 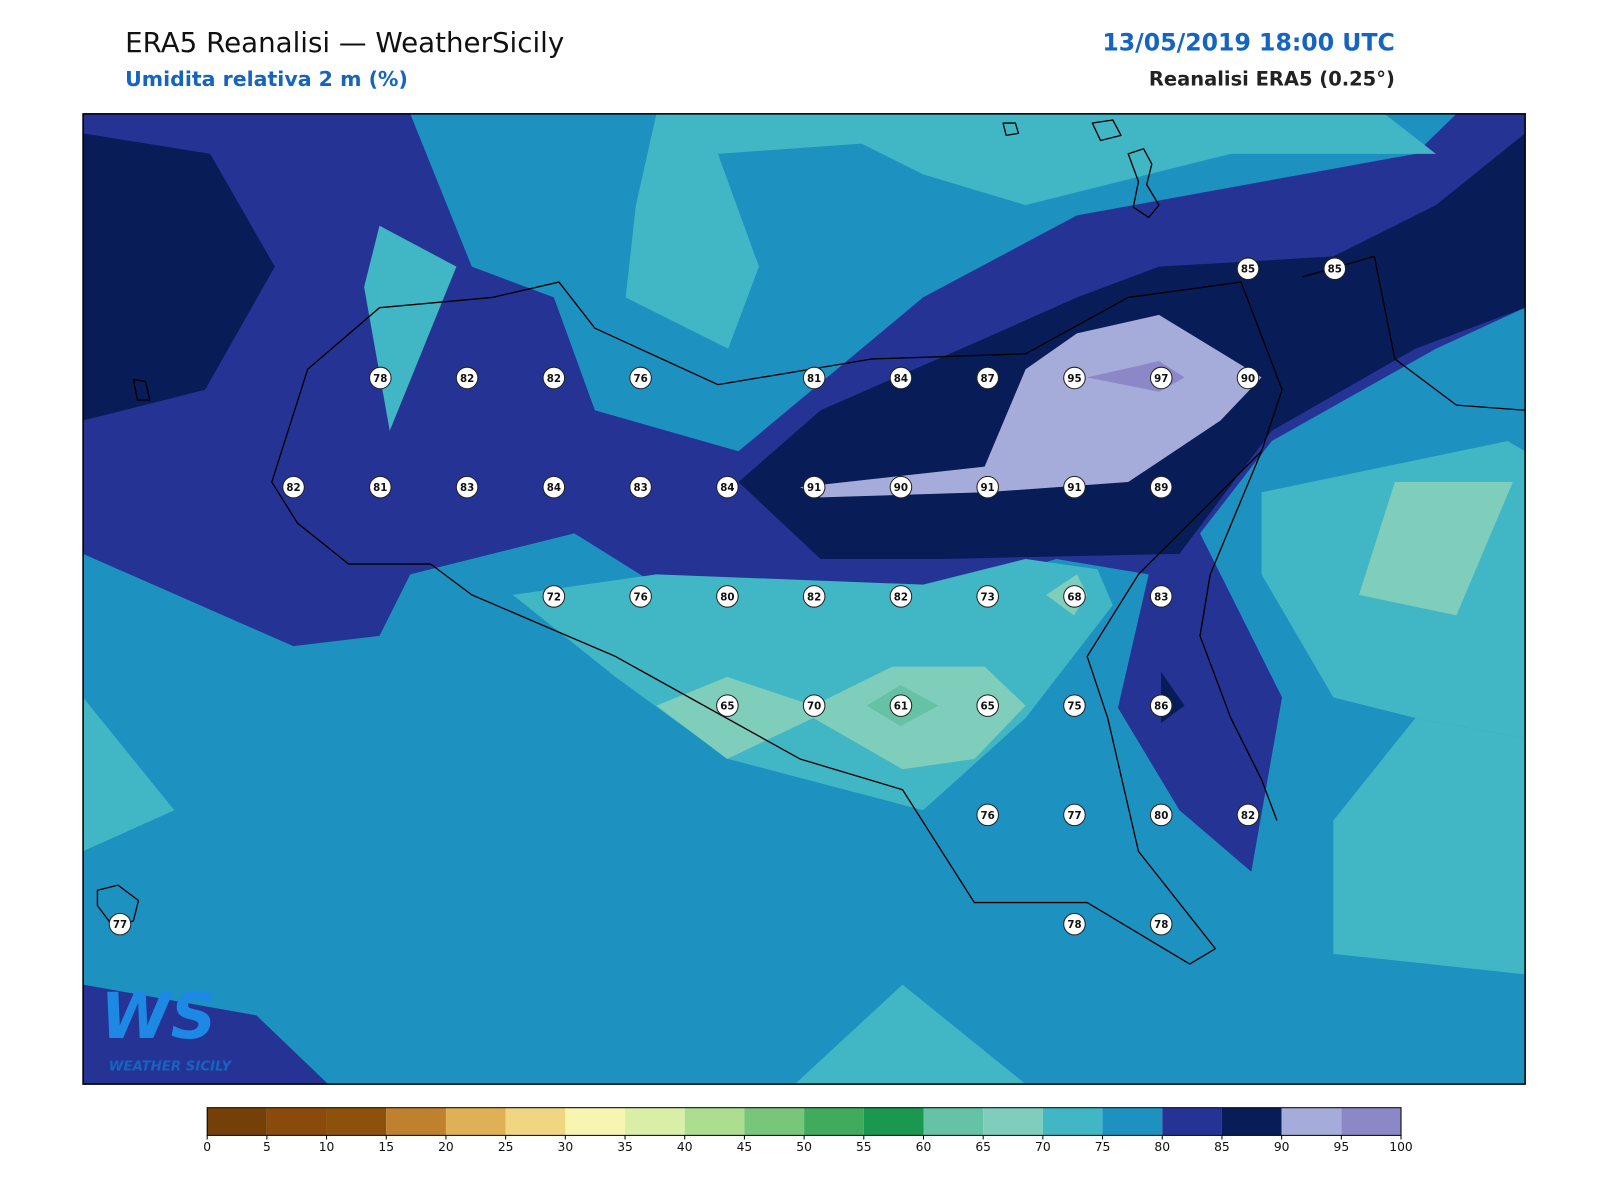 What do you see at coordinates (171, 1067) in the screenshot?
I see `logo-name: WEATHER SICILY` at bounding box center [171, 1067].